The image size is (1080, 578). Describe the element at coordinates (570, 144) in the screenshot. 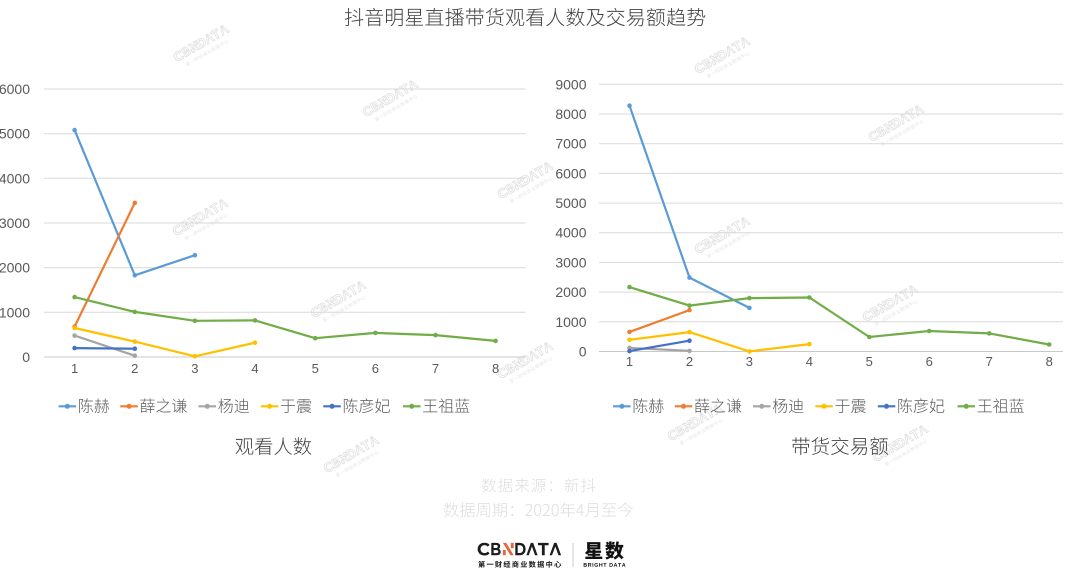

I see `svg-text: 7000` at that location.